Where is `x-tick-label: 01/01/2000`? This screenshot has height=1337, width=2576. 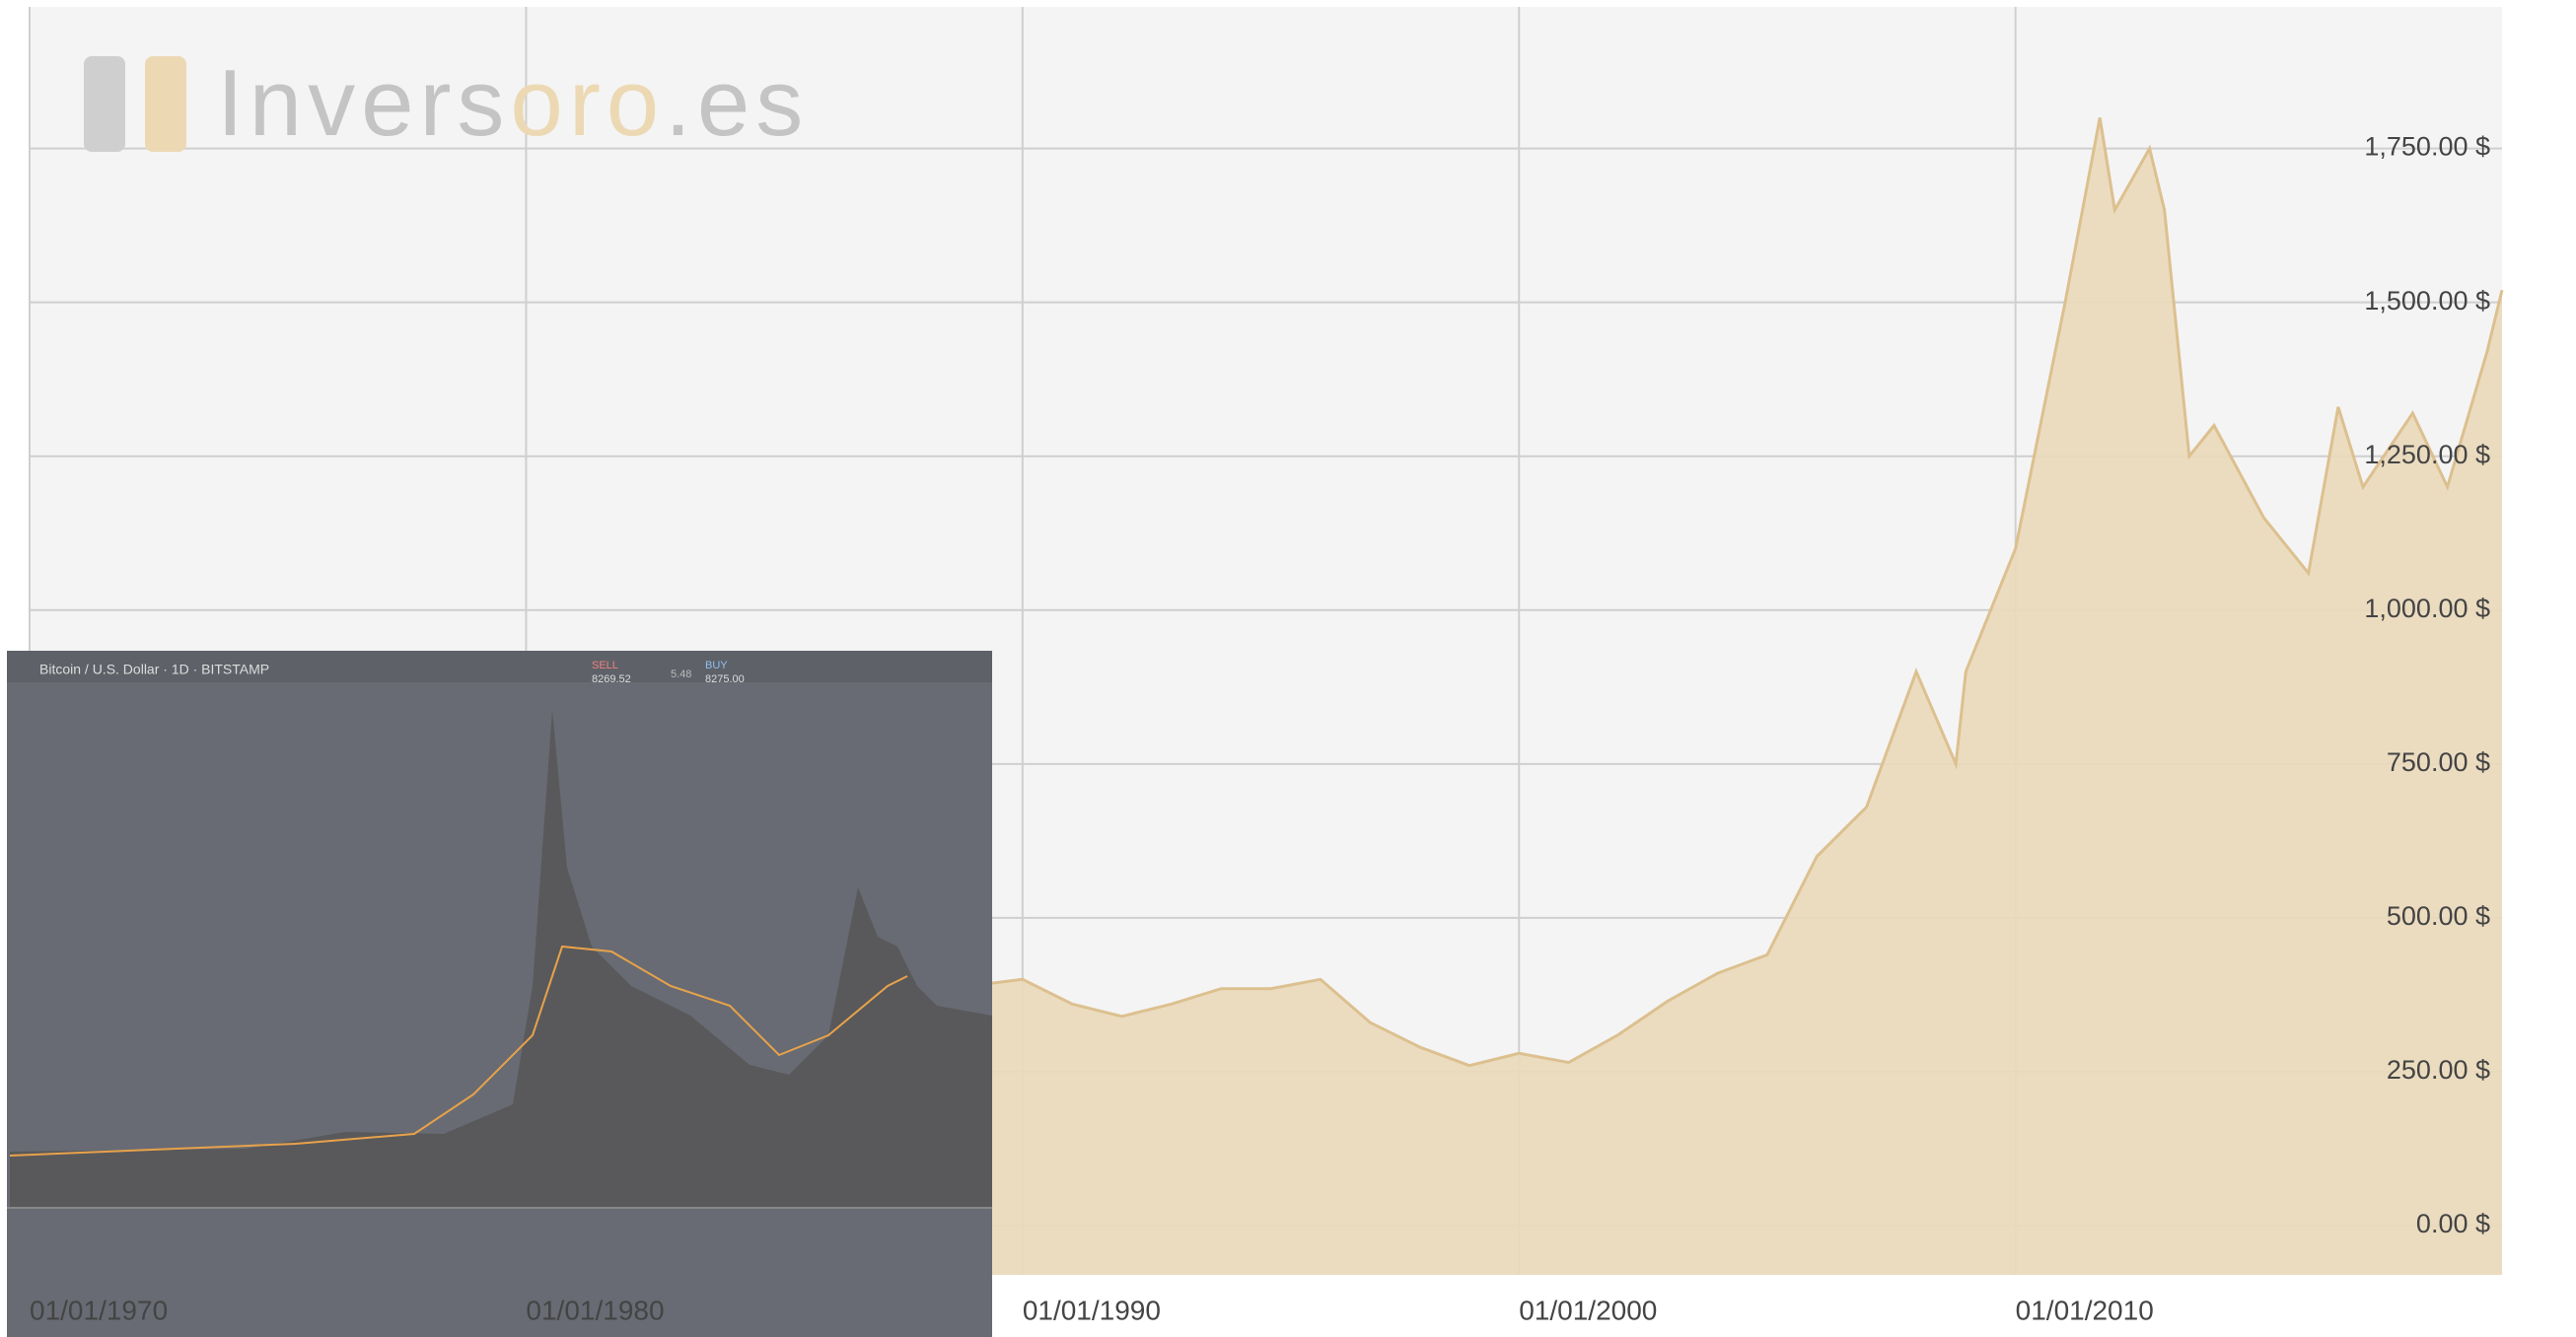
x-tick-label: 01/01/2000 is located at coordinates (1588, 1310).